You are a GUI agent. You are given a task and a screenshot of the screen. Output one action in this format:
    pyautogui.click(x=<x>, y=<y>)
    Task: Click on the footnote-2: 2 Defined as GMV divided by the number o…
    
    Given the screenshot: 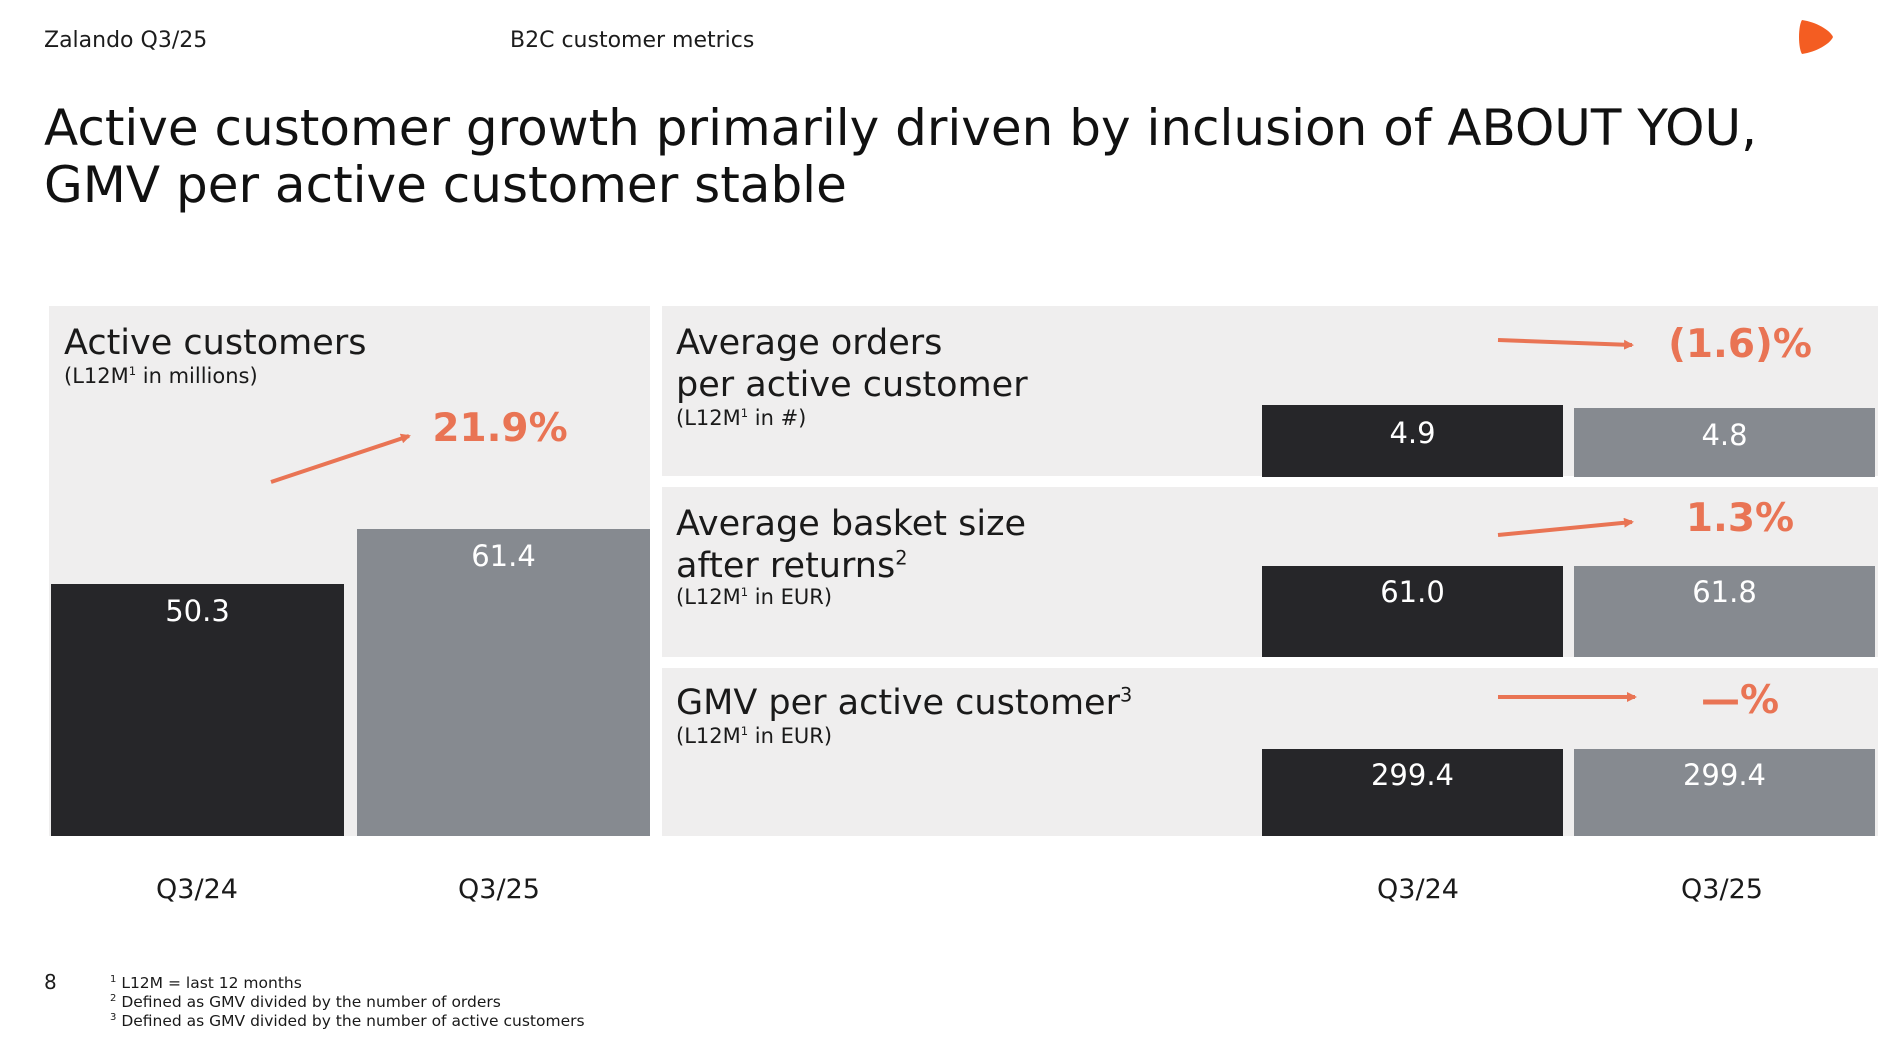 What is the action you would take?
    pyautogui.click(x=305, y=1001)
    